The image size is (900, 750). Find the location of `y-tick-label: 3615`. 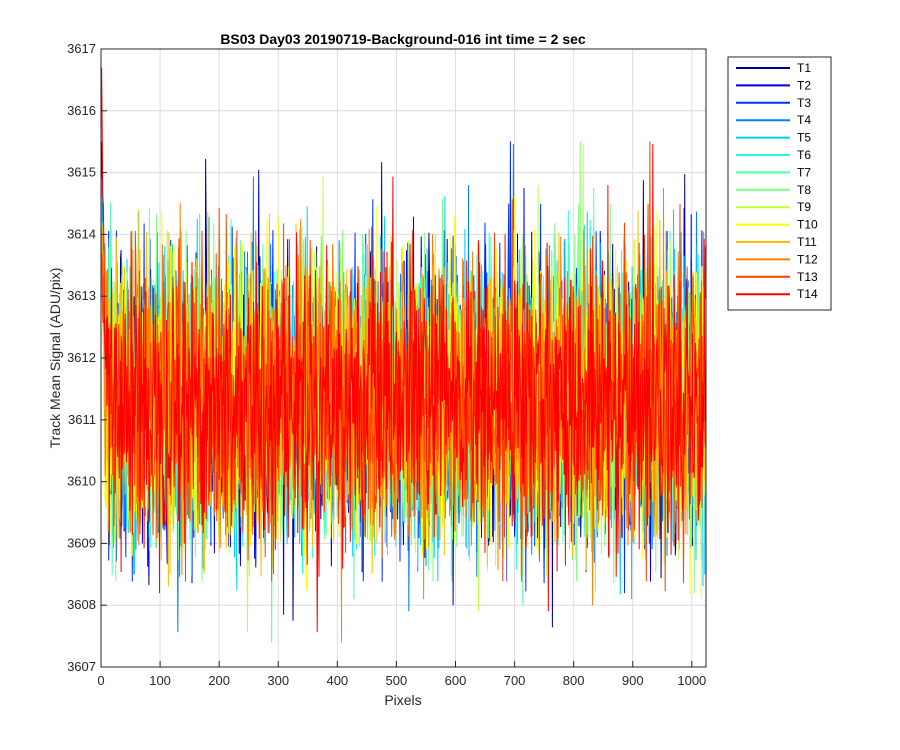

y-tick-label: 3615 is located at coordinates (81, 172).